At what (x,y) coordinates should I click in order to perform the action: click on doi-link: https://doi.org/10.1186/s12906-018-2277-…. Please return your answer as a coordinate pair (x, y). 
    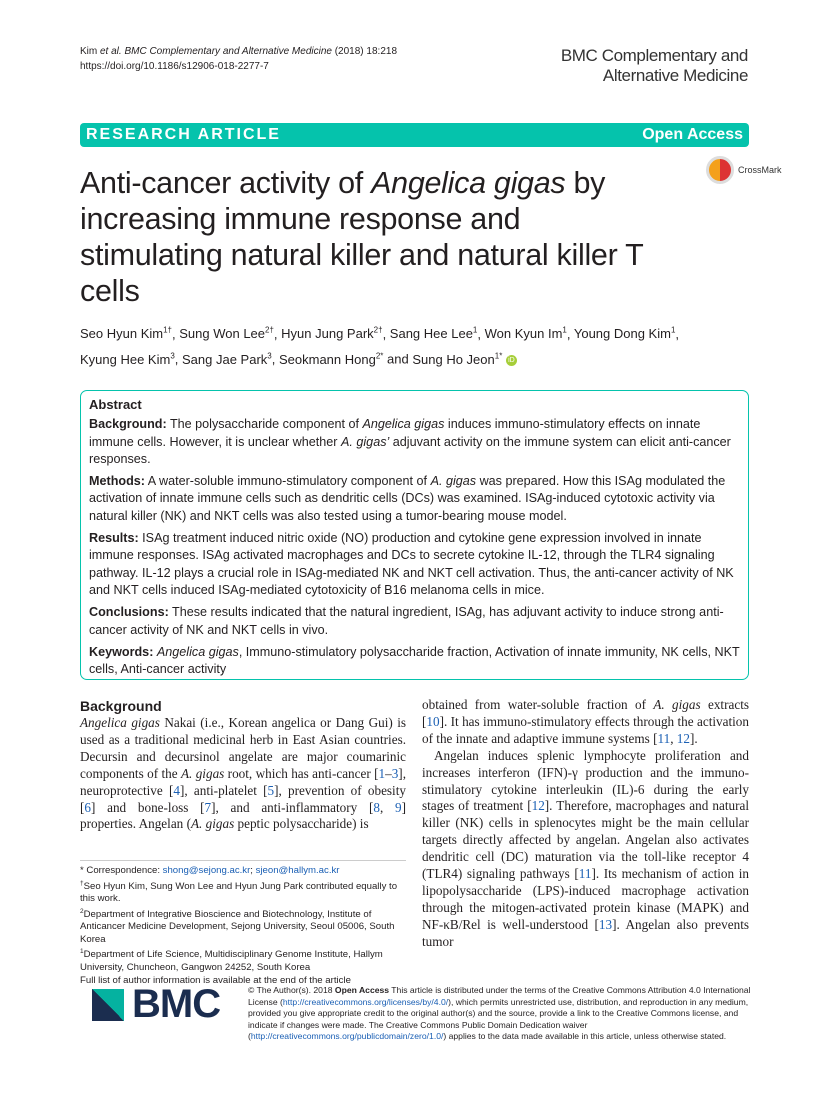
    Looking at the image, I should click on (174, 66).